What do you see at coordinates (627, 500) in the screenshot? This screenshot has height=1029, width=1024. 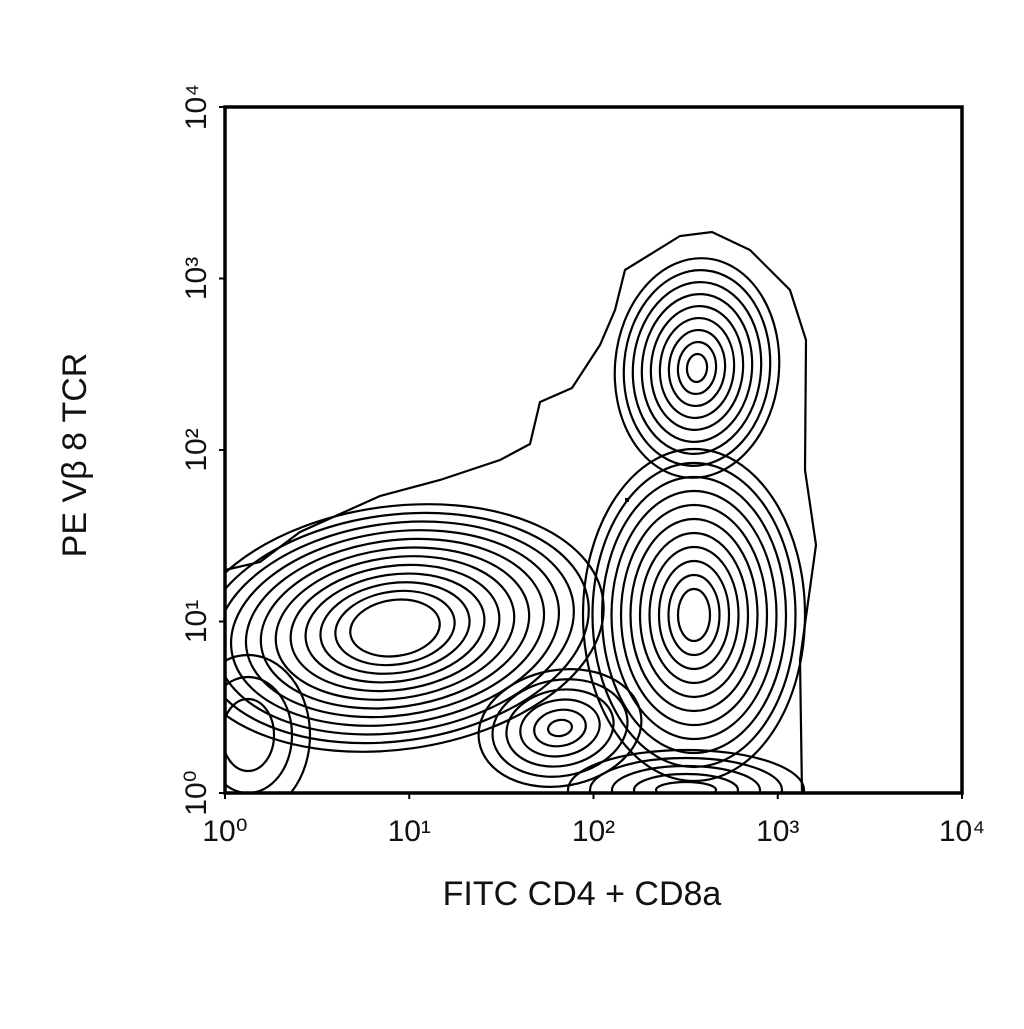 I see `contour-dot` at bounding box center [627, 500].